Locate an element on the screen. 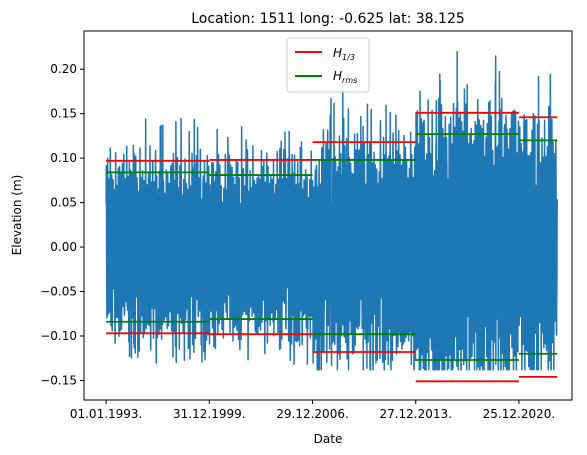  x-tick-label: 27.12.2013. is located at coordinates (415, 414).